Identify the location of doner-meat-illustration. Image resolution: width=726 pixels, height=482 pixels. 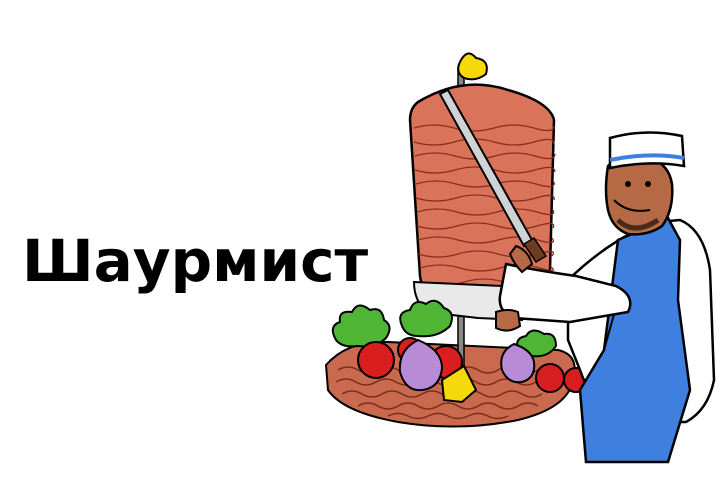
(482, 177).